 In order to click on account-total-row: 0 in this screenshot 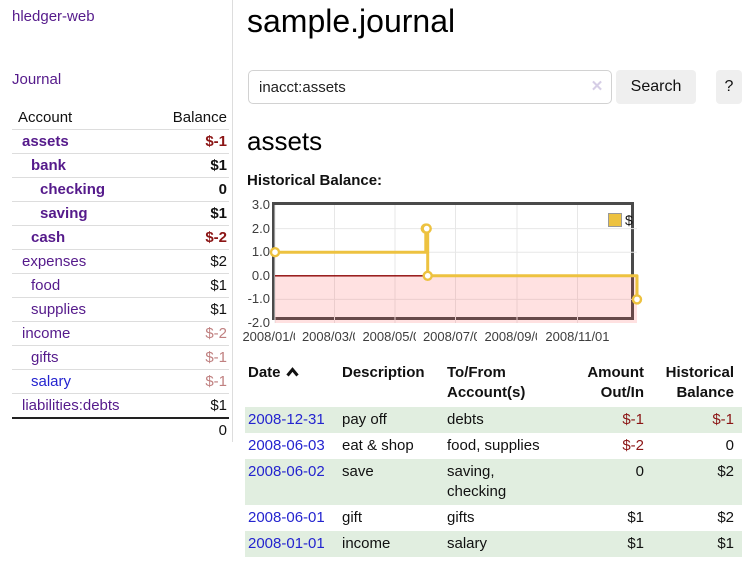, I will do `click(120, 430)`.